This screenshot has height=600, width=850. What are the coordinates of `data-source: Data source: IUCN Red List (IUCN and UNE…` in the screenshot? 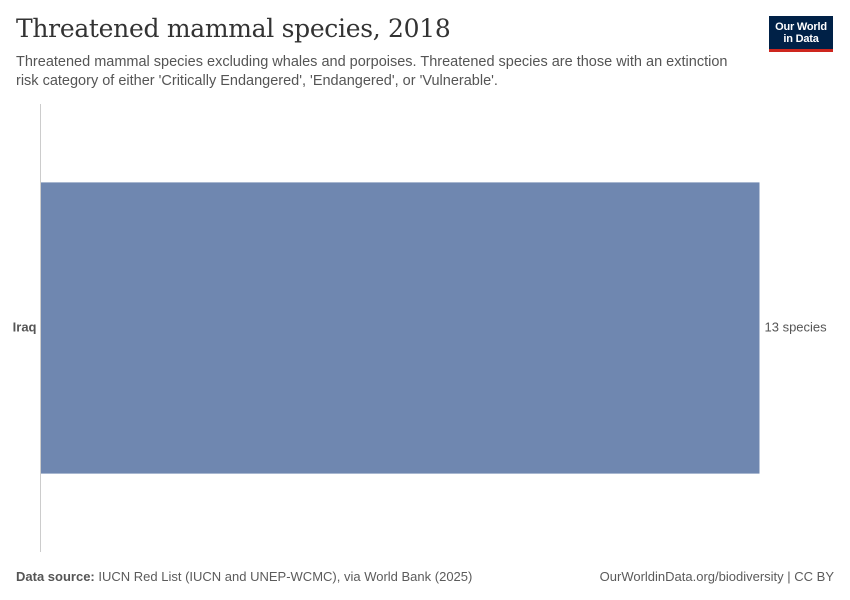 It's located at (244, 576).